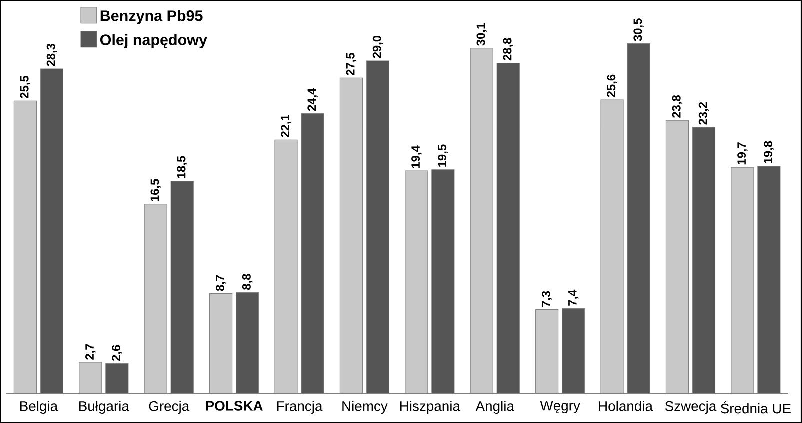 The image size is (802, 423). What do you see at coordinates (560, 407) in the screenshot?
I see `x-tick-label: Węgry` at bounding box center [560, 407].